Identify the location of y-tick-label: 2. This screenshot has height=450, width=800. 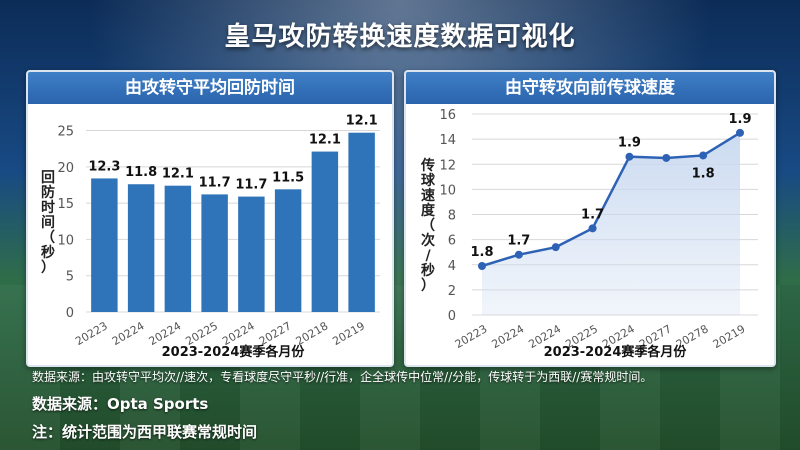
(452, 291).